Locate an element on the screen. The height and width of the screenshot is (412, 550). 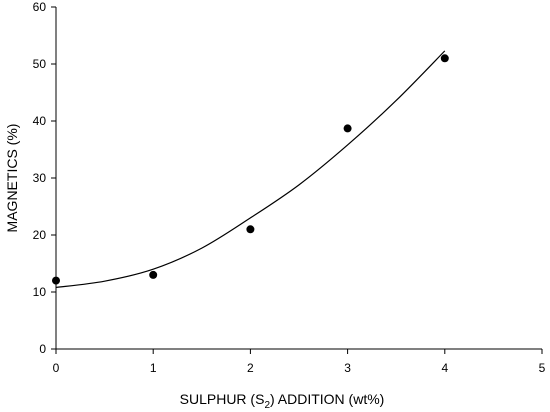
x-axis-title: SULPHUR (S2) ADDITION (wt%) is located at coordinates (282, 401).